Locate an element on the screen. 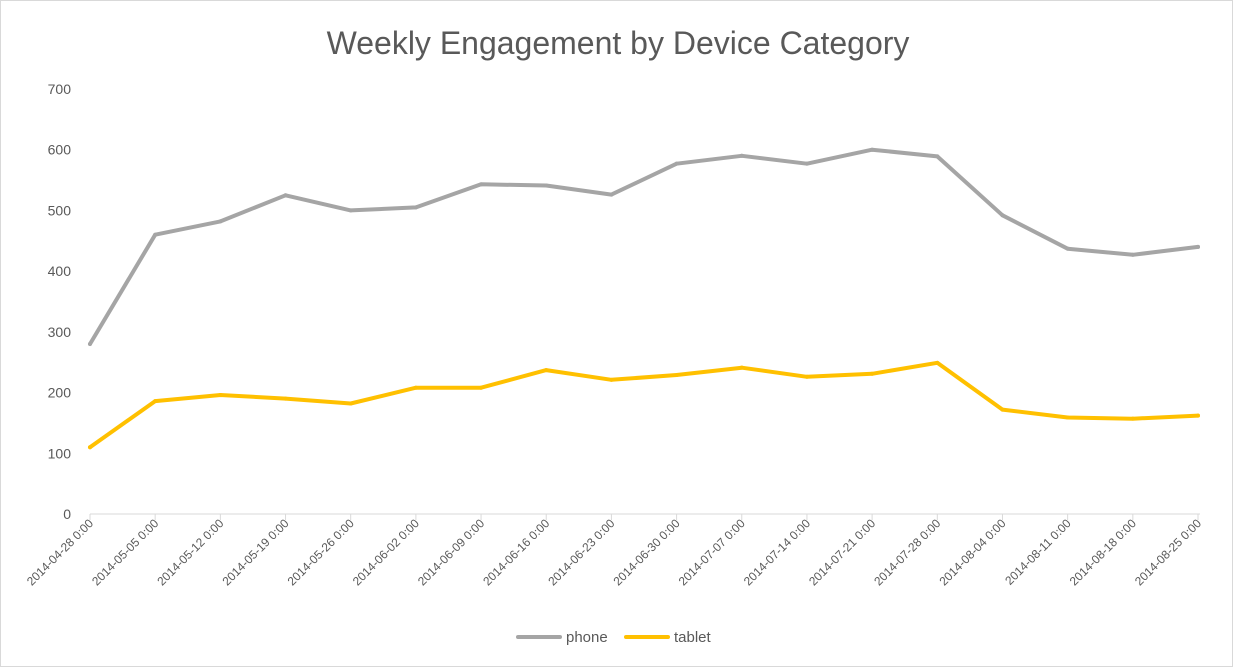 The height and width of the screenshot is (667, 1233). x-tick-label: 2014-06-16 0:00 is located at coordinates (516, 552).